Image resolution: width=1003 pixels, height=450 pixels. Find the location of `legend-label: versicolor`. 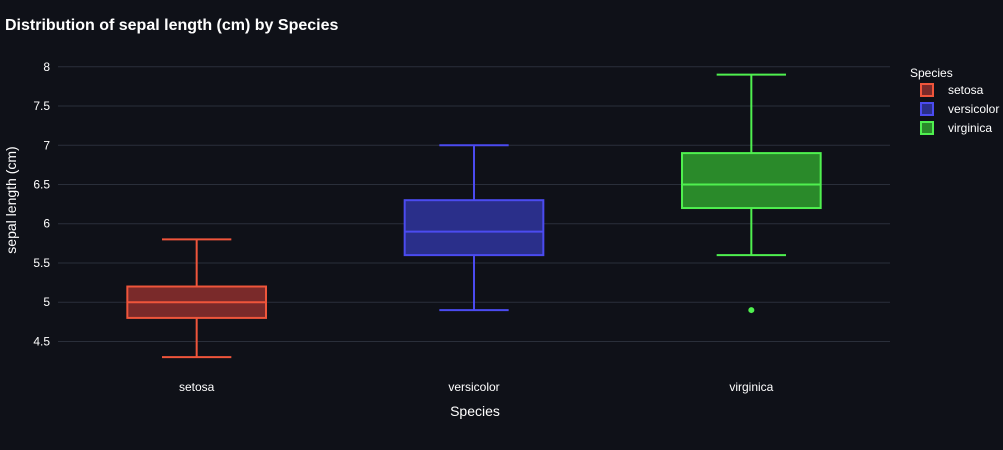

legend-label: versicolor is located at coordinates (973, 109).